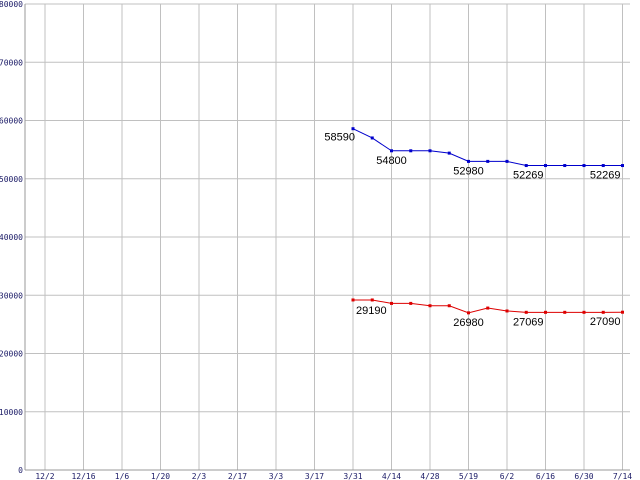  I want to click on data-label: 58590, so click(339, 138).